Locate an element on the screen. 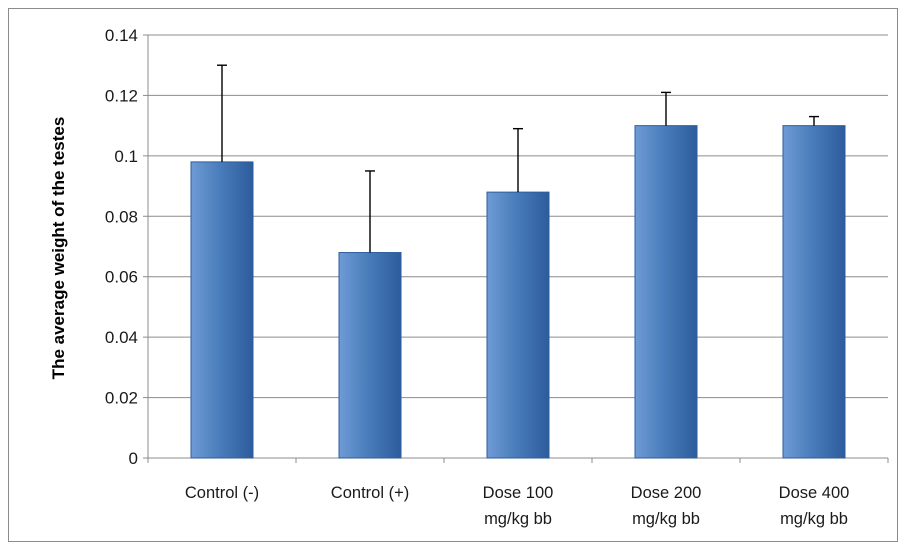  y-tick-label: 0.04 is located at coordinates (121, 337).